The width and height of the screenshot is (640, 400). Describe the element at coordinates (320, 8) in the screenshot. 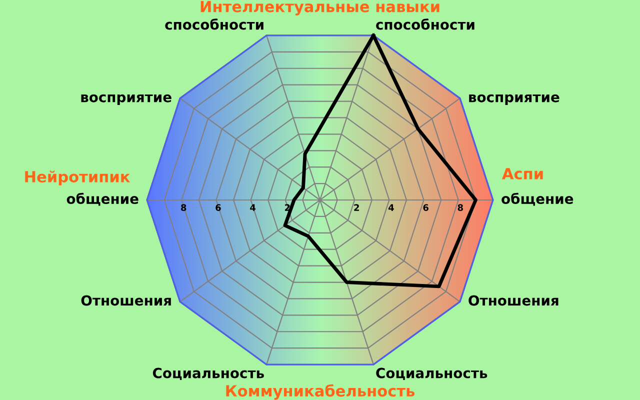

I see `text: Интеллектуальные навыки` at that location.